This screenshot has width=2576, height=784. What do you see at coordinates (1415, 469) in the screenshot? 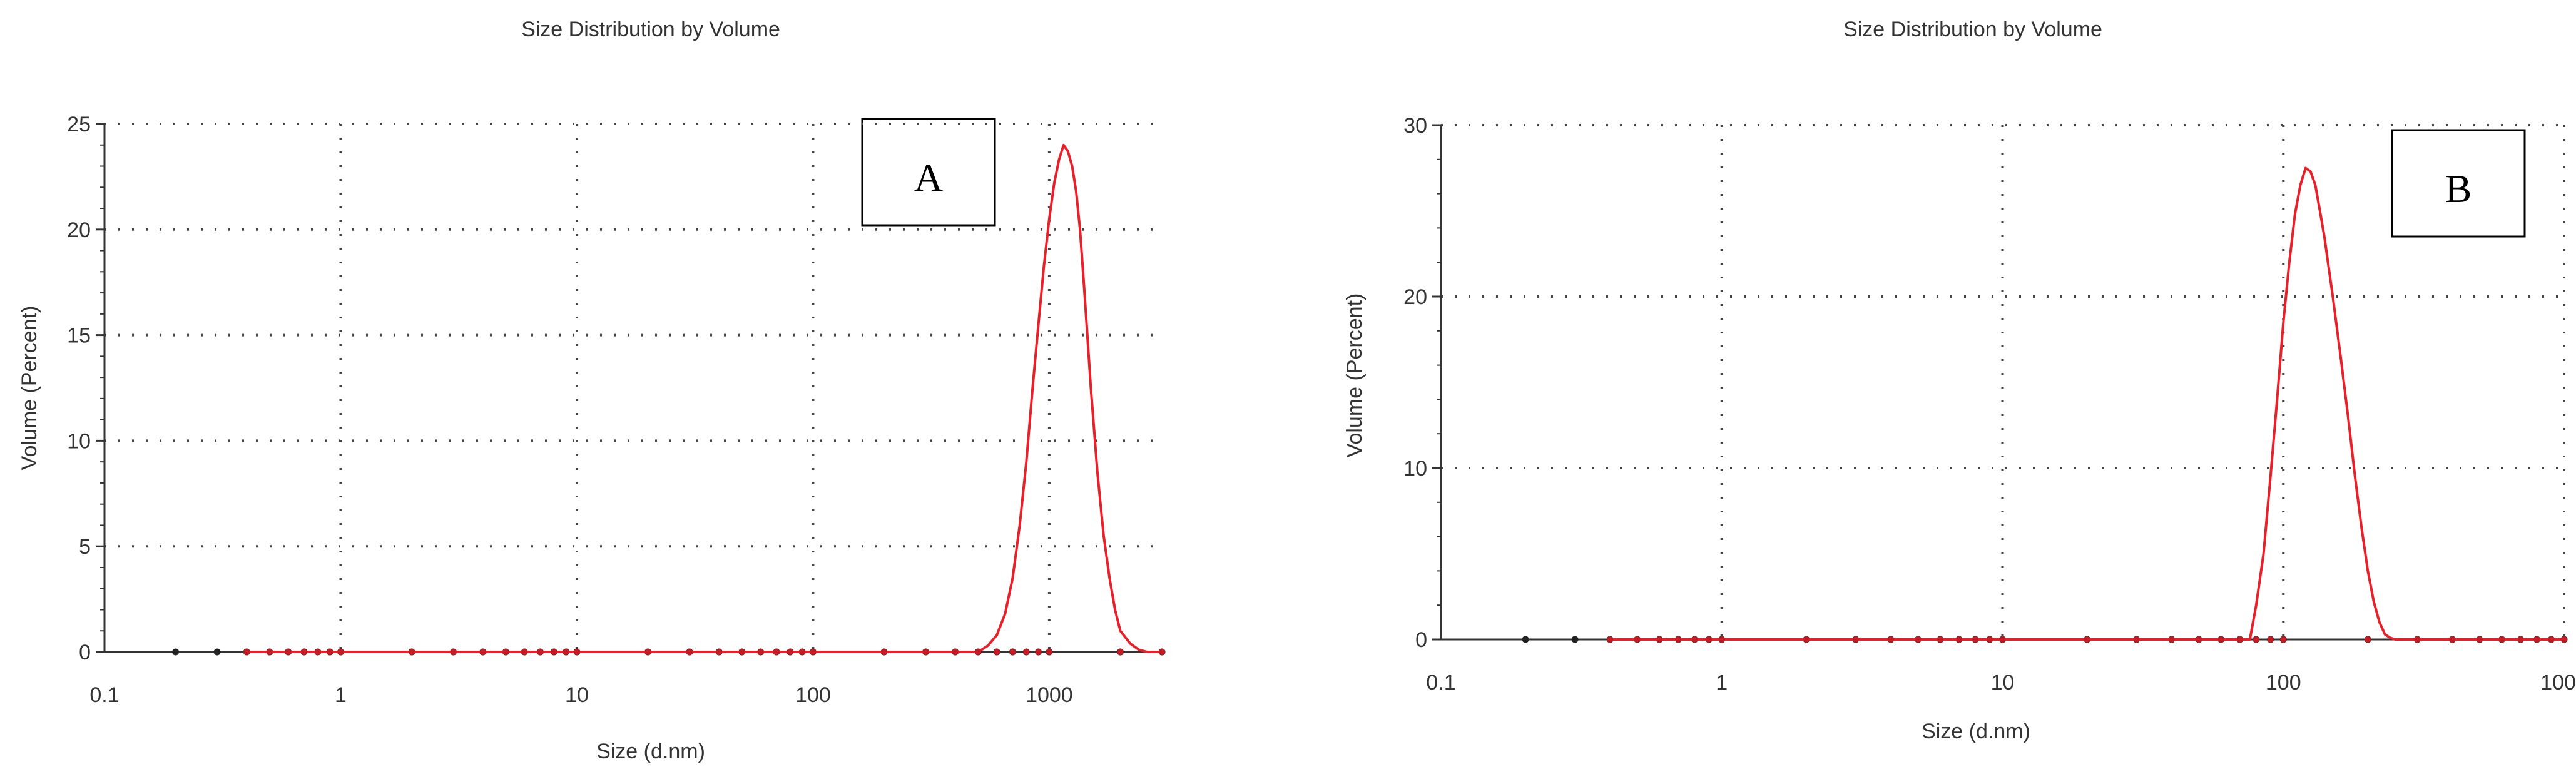
I see `y-tick-label-b: 10` at bounding box center [1415, 469].